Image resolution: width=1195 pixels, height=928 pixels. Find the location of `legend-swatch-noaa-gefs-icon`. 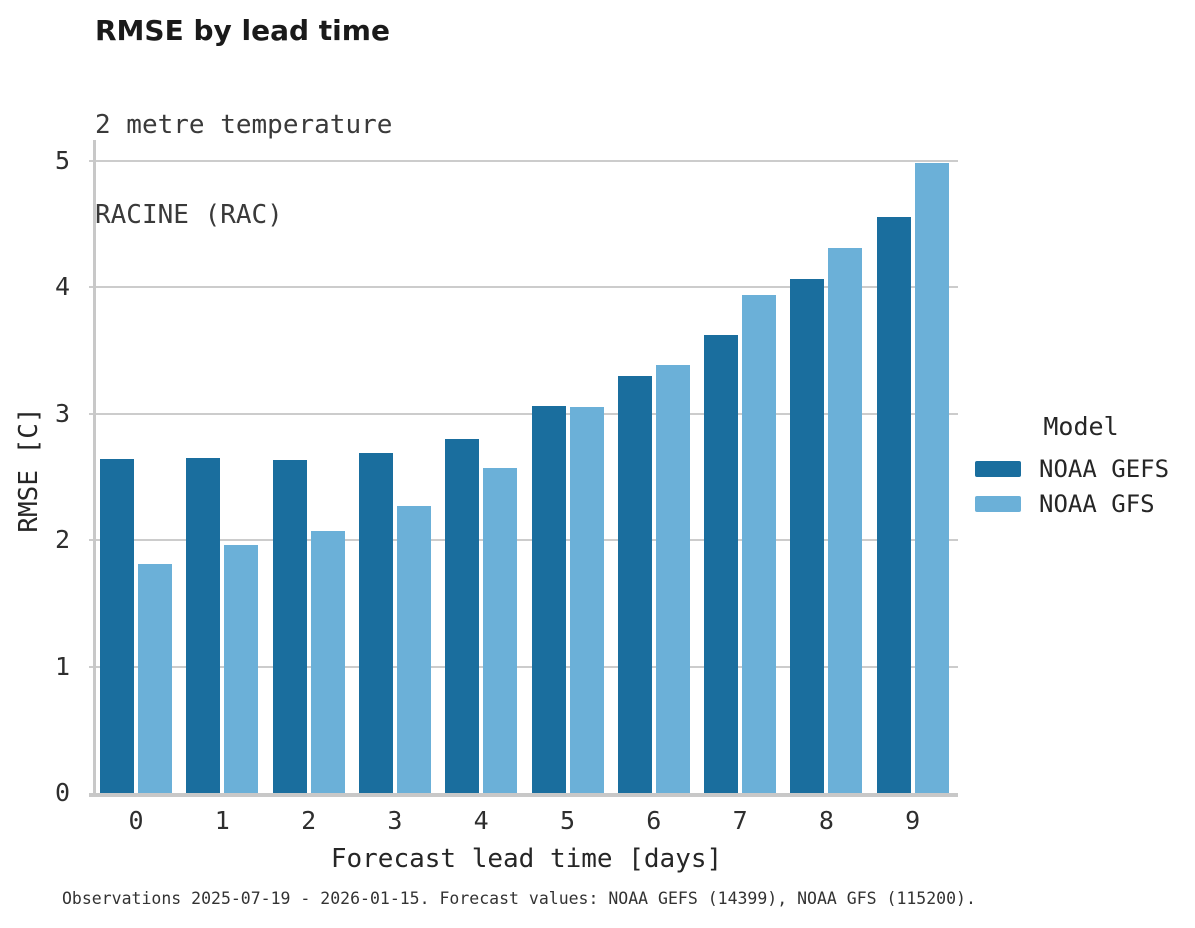

legend-swatch-noaa-gefs-icon is located at coordinates (998, 468).